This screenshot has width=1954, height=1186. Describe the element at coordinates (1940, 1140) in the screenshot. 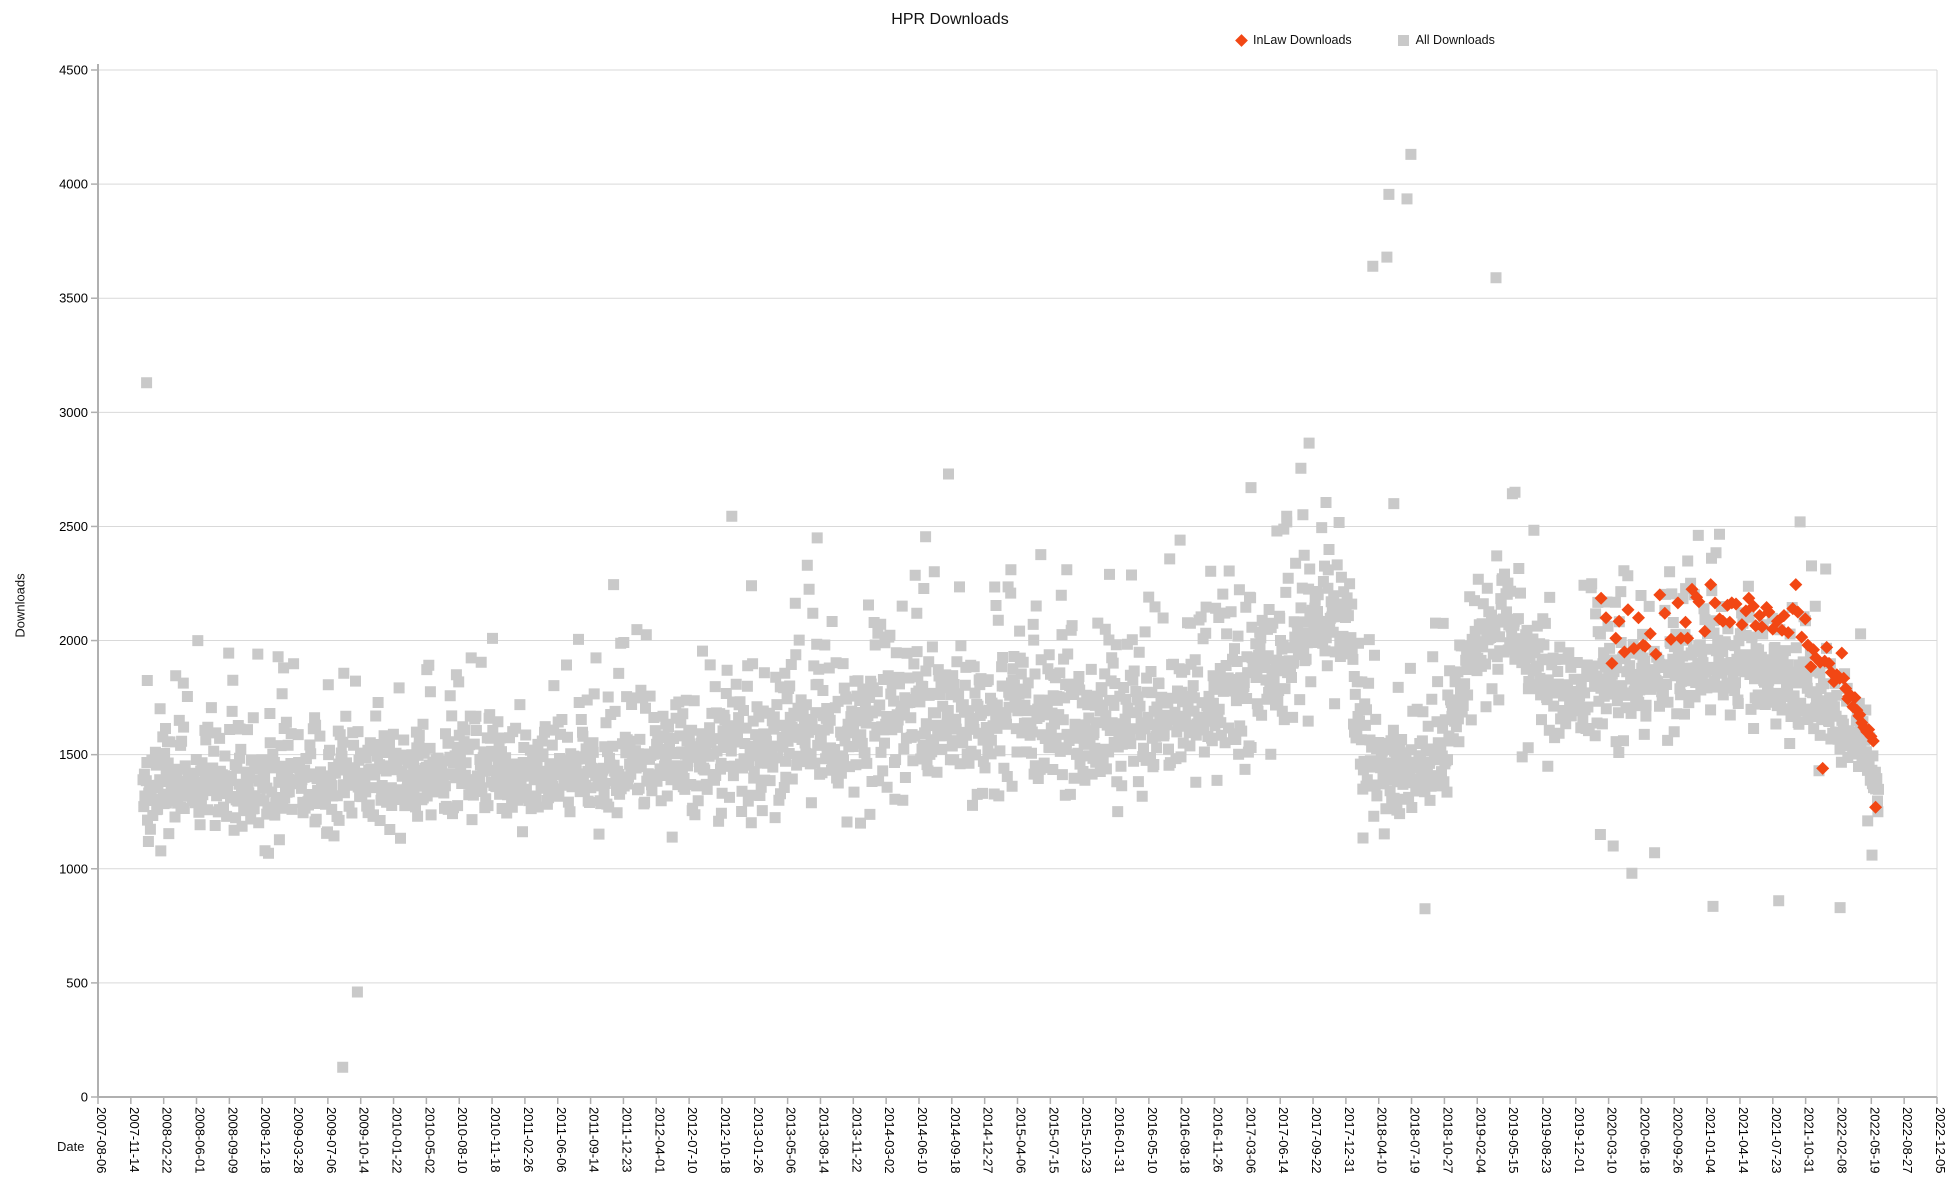

I see `x-tick-label: 2022-12-05` at that location.